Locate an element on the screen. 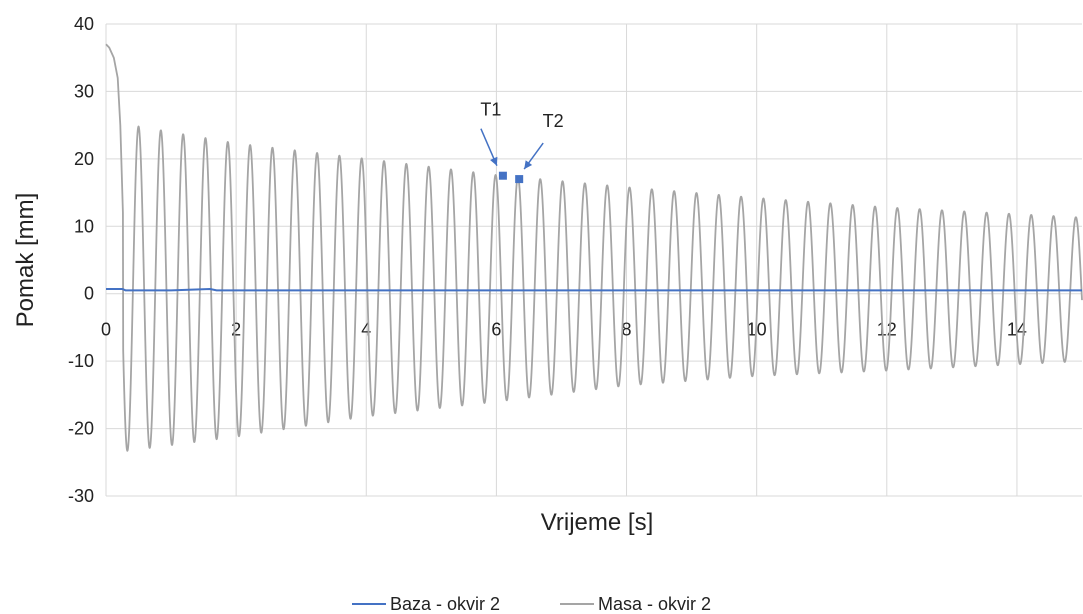  annotations: T1 T2 is located at coordinates (522, 142).